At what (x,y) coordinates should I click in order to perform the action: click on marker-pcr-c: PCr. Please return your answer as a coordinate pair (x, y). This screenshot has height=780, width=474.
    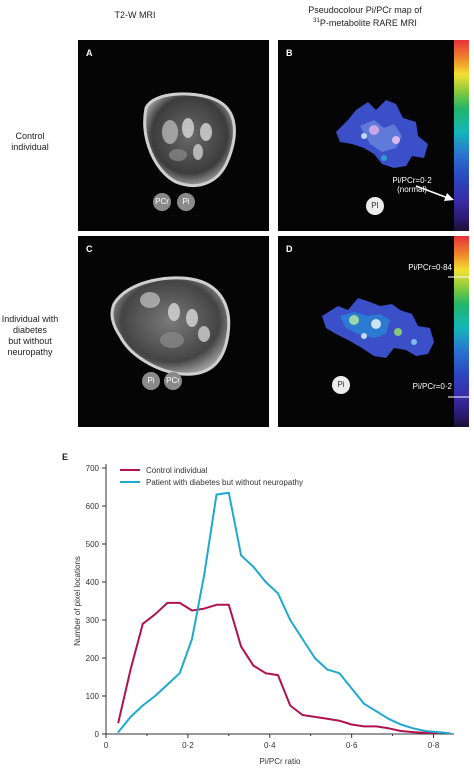
    Looking at the image, I should click on (173, 381).